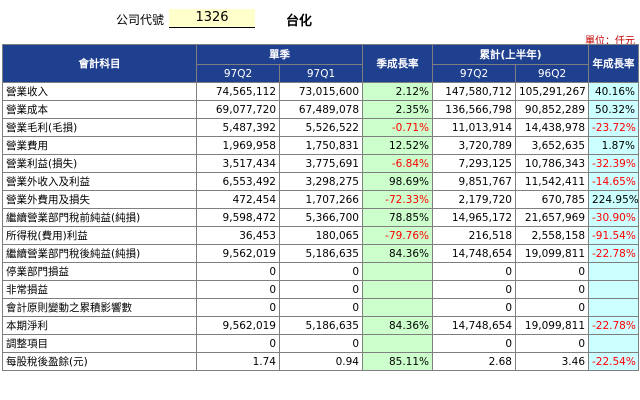  What do you see at coordinates (397, 217) in the screenshot?
I see `cell-qoq: 78.85%` at bounding box center [397, 217].